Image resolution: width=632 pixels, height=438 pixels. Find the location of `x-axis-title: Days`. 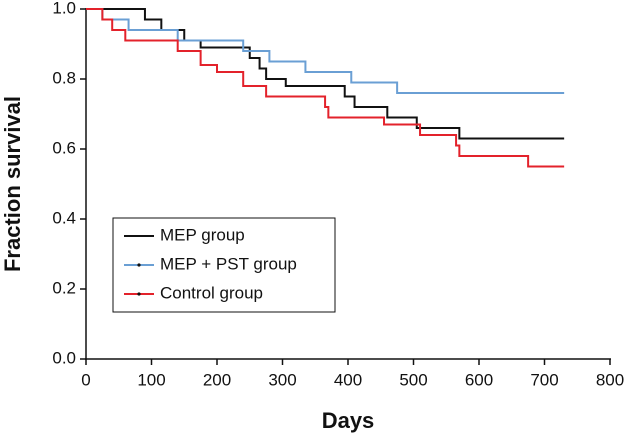

x-axis-title: Days is located at coordinates (348, 420).